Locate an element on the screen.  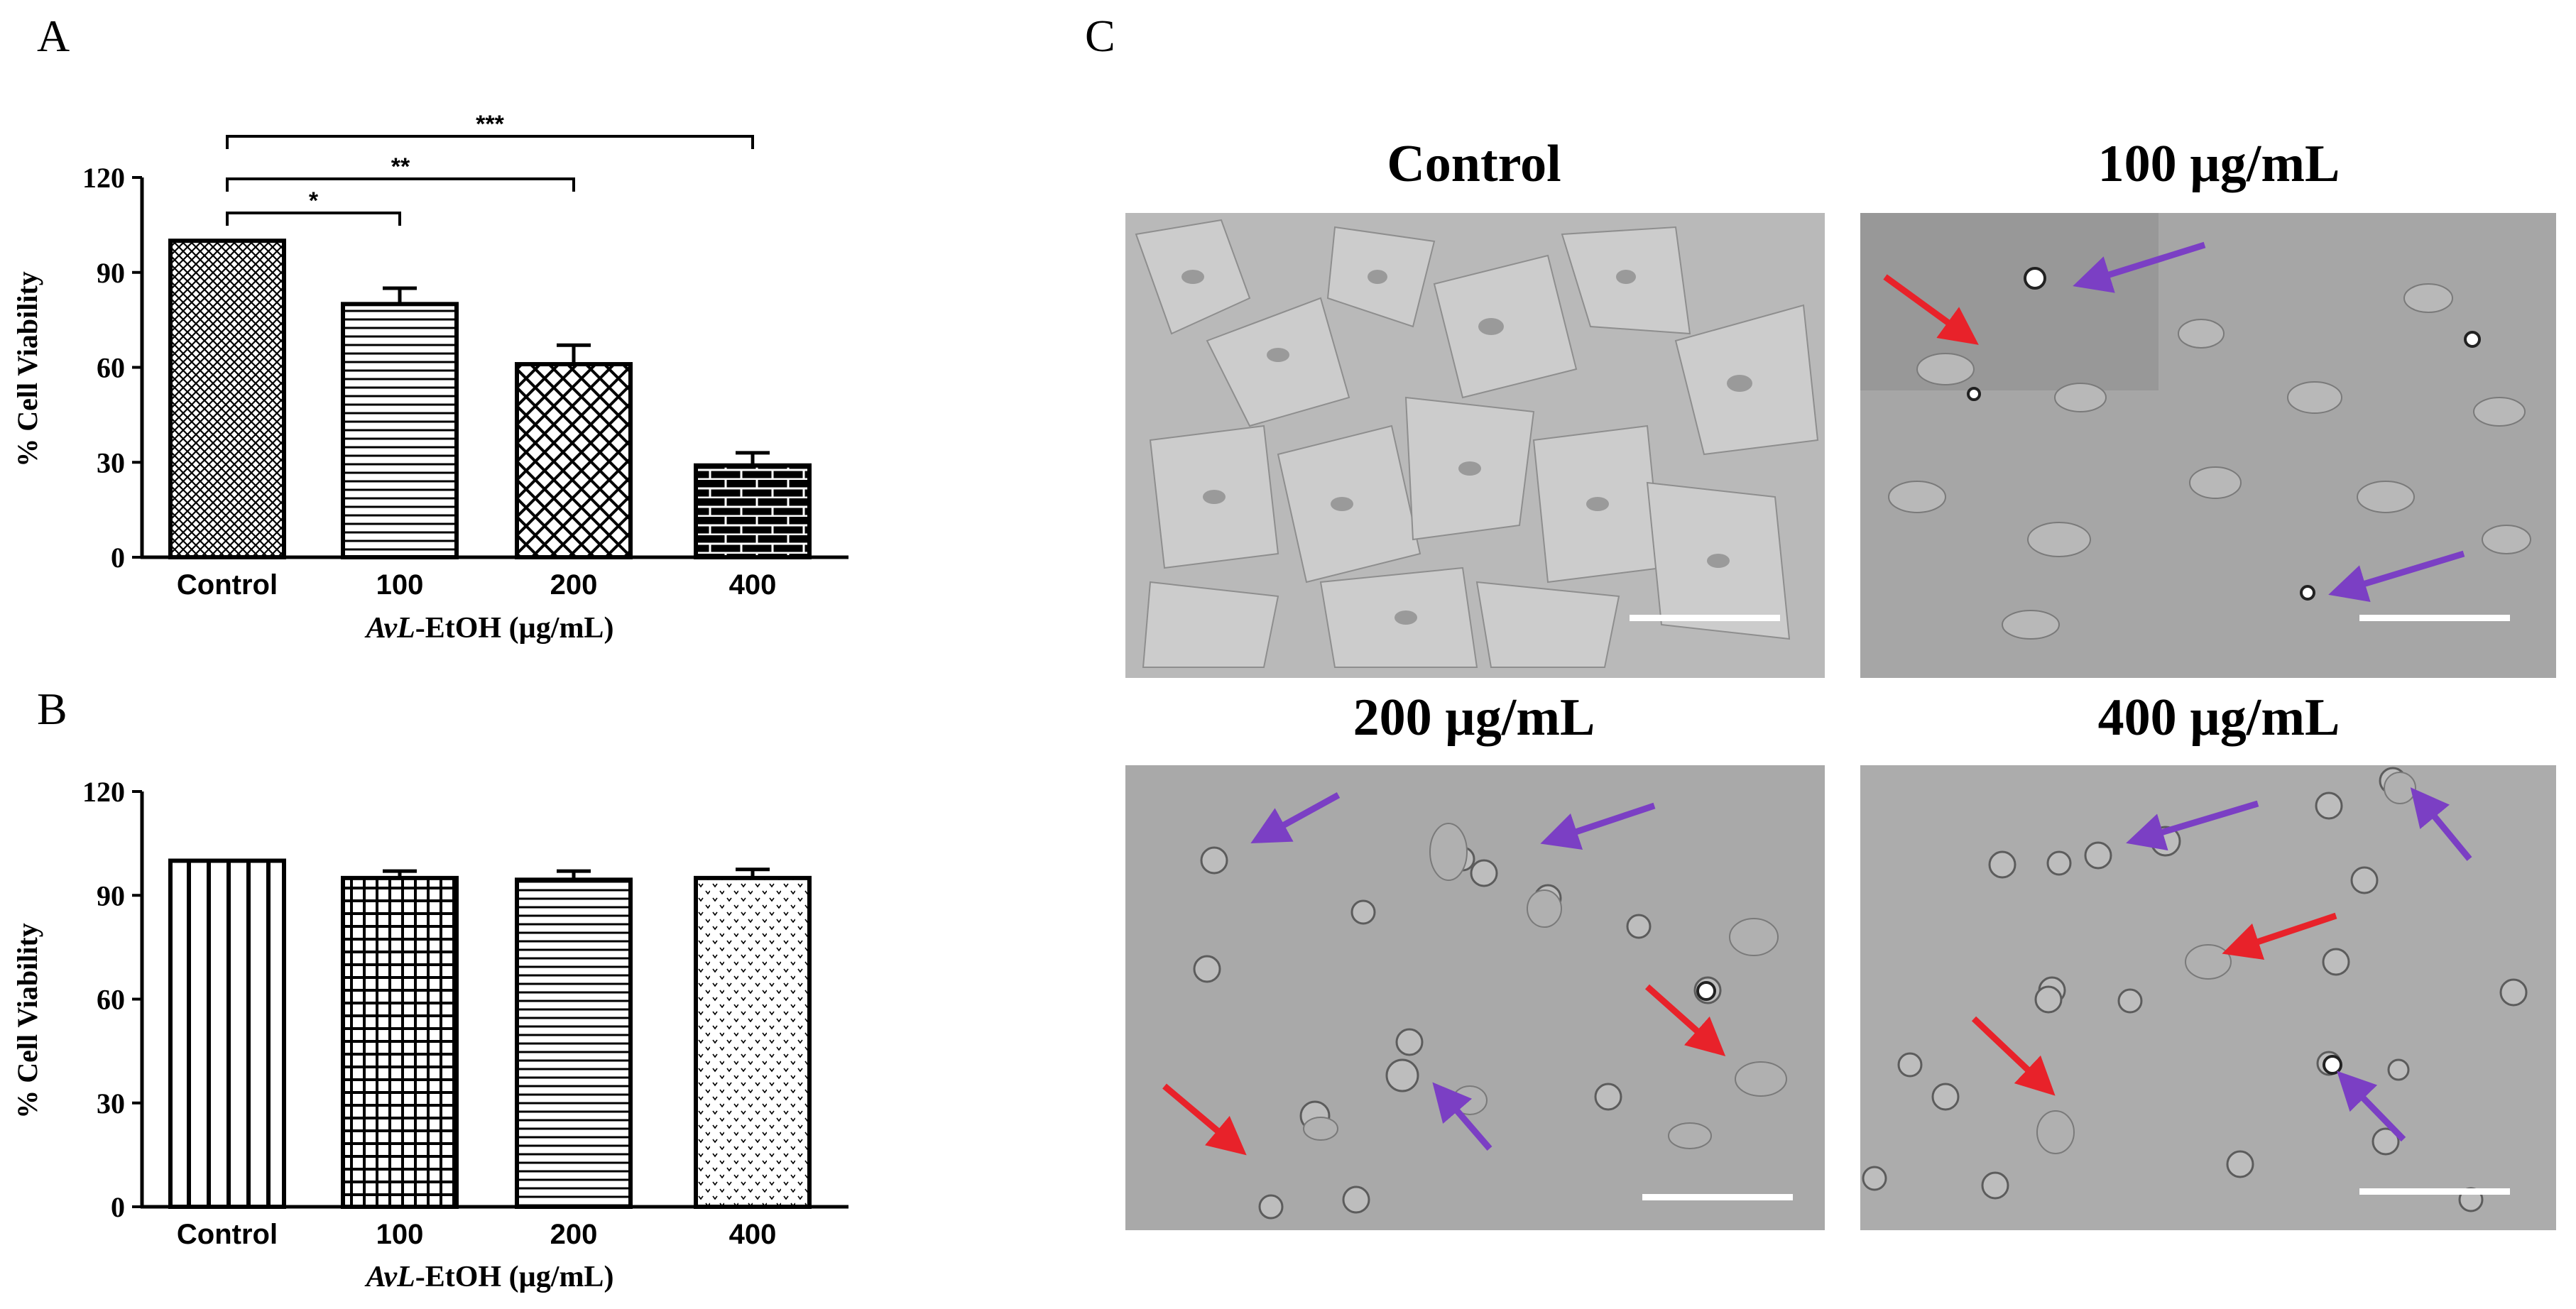
chart-b-xlabel: AvL-EtOH (µg/mL) is located at coordinates (489, 1277).